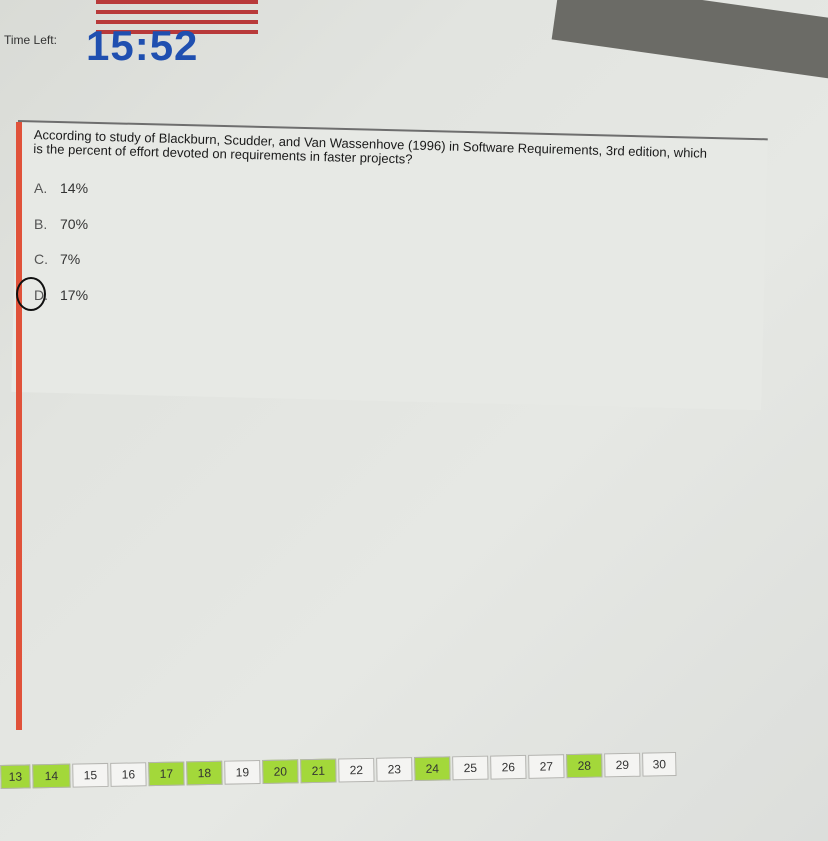  What do you see at coordinates (689, 42) in the screenshot?
I see `screen-bezel` at bounding box center [689, 42].